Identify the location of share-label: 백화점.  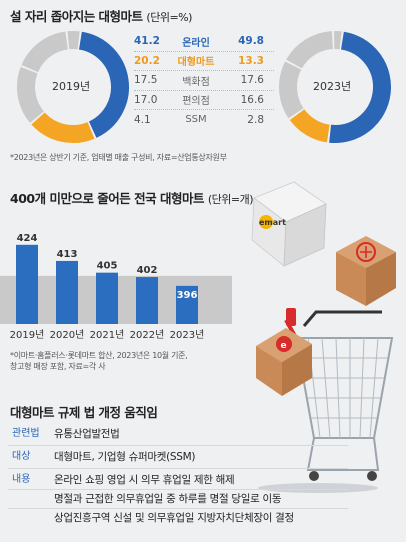
(196, 82).